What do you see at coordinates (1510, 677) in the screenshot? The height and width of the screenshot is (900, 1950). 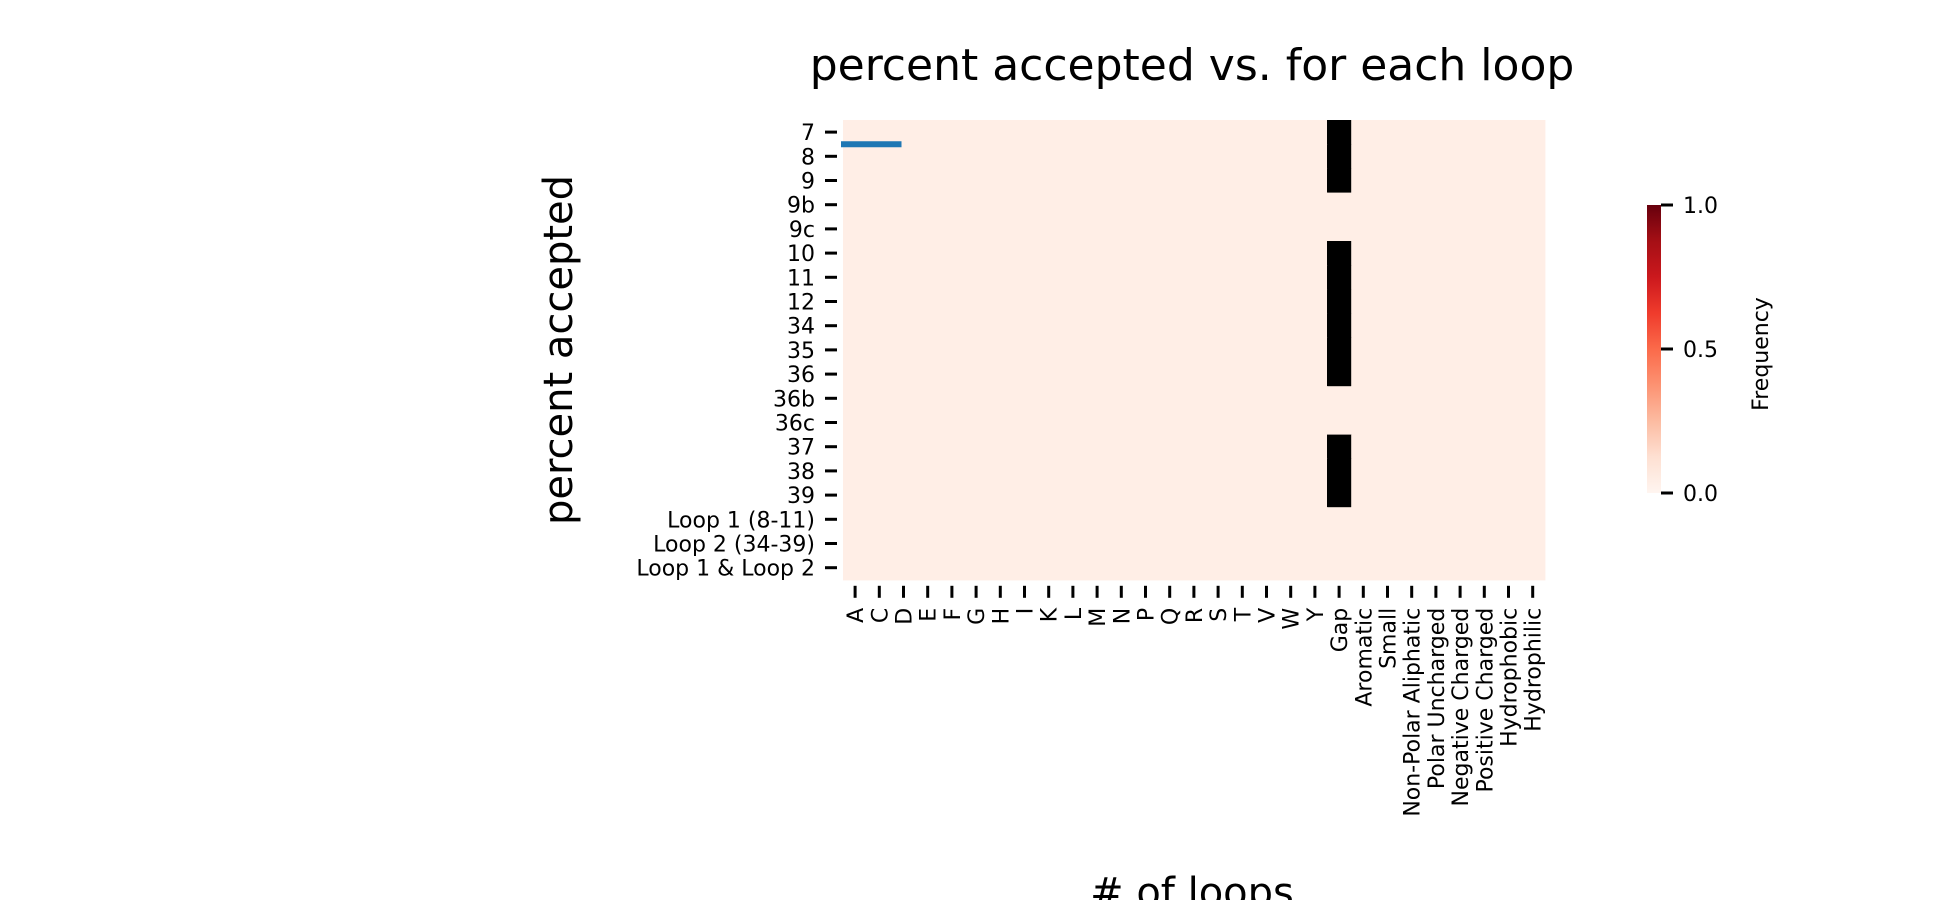 I see `x-tick-label: Hydrophobic` at bounding box center [1510, 677].